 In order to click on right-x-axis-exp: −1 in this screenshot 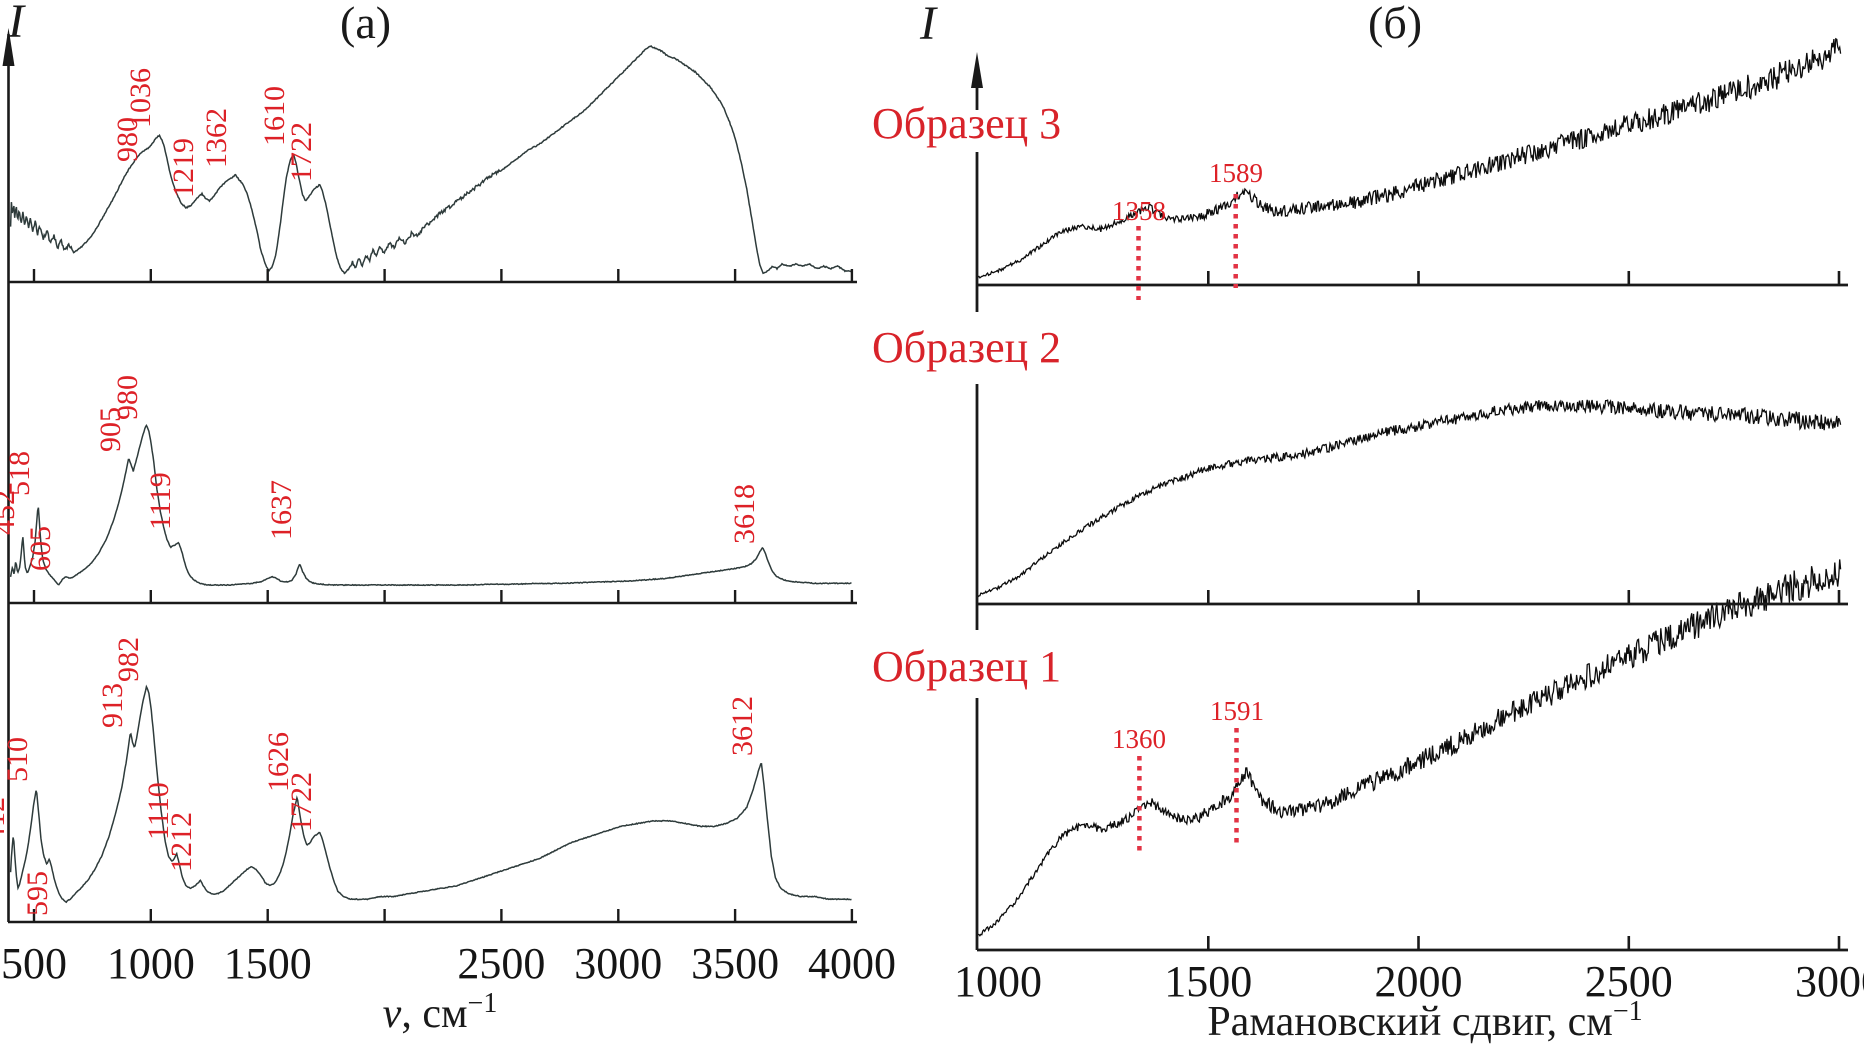, I will do `click(1627, 1011)`.